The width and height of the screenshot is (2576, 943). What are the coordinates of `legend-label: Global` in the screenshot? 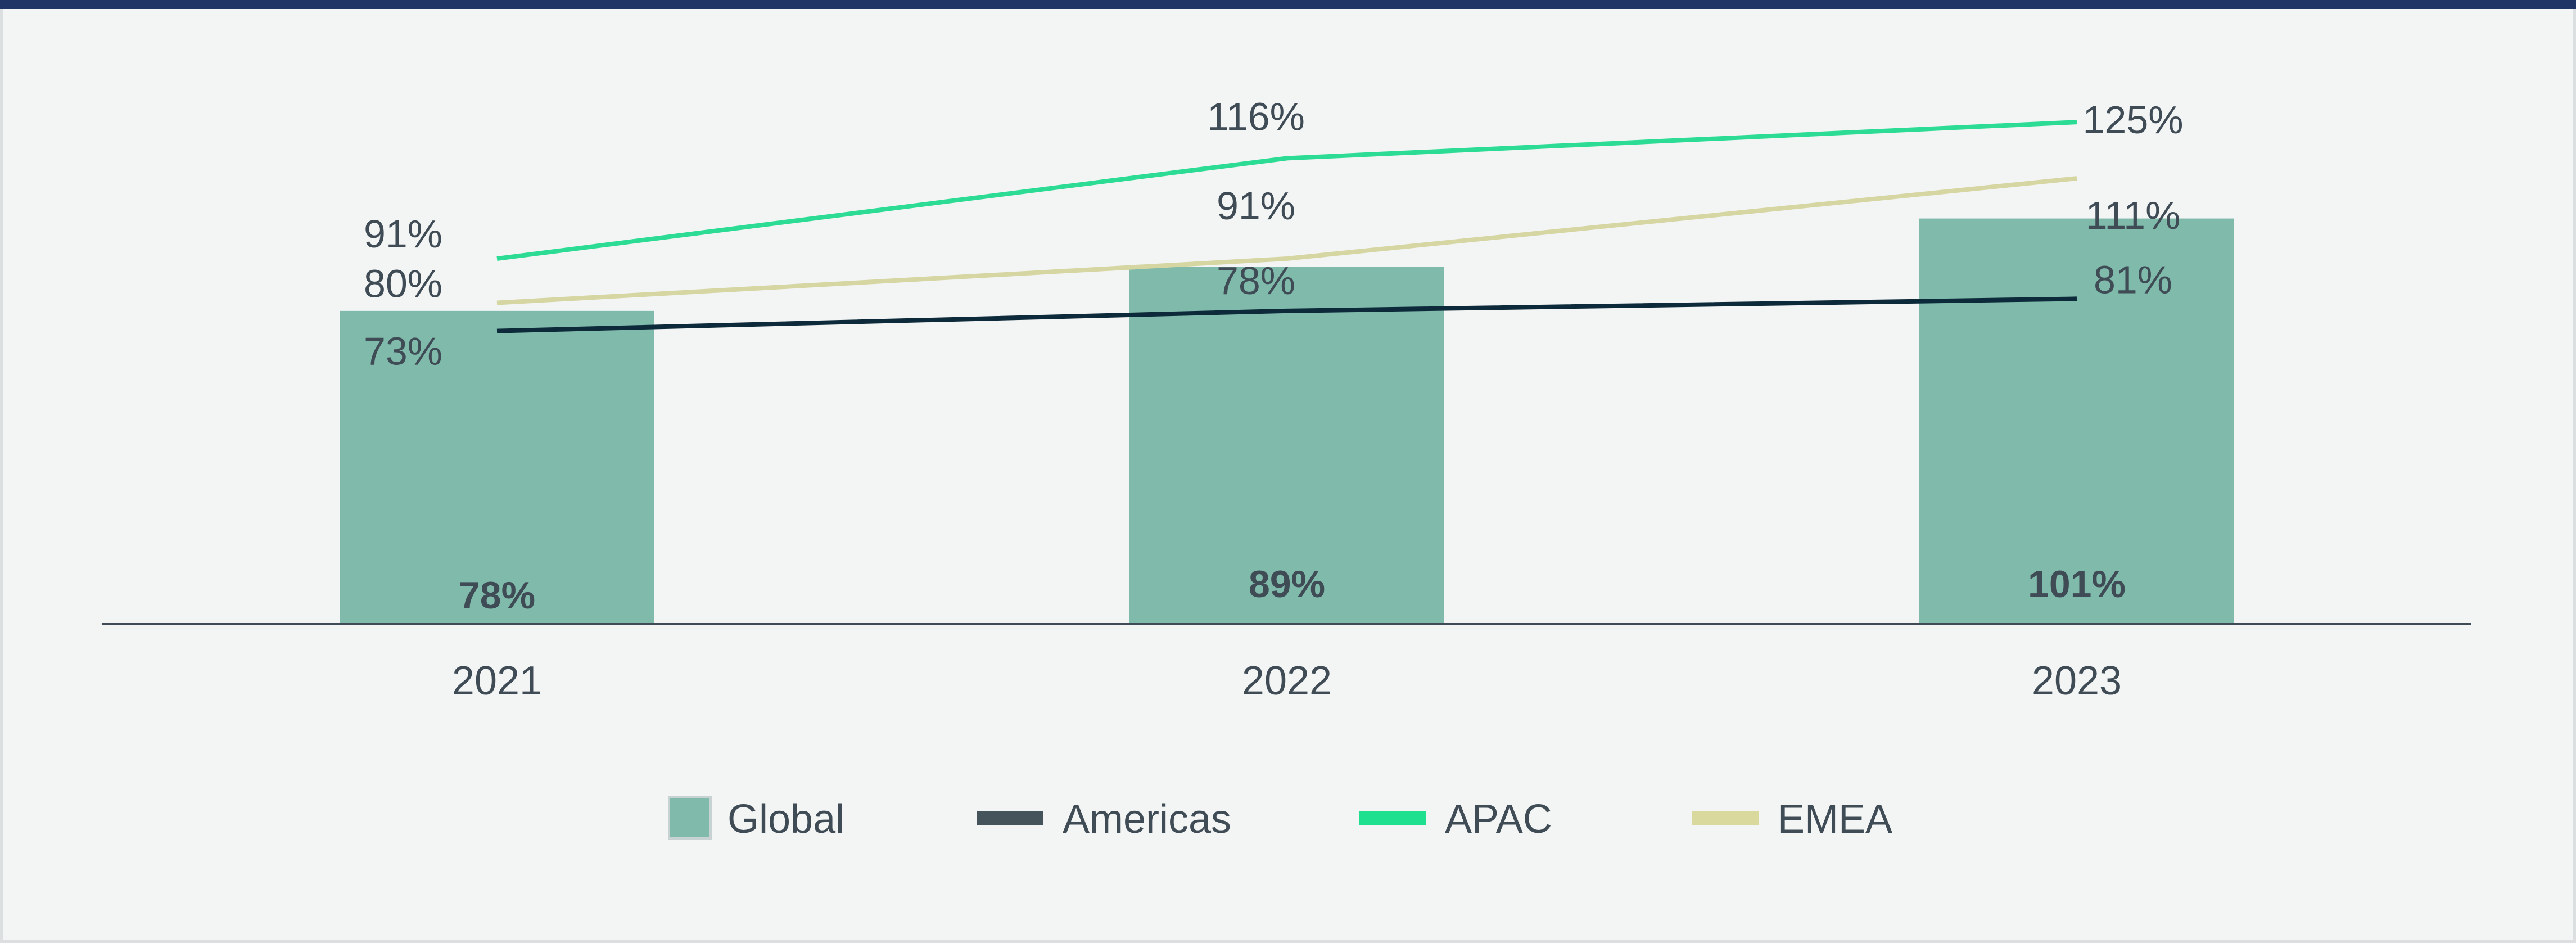 It's located at (785, 819).